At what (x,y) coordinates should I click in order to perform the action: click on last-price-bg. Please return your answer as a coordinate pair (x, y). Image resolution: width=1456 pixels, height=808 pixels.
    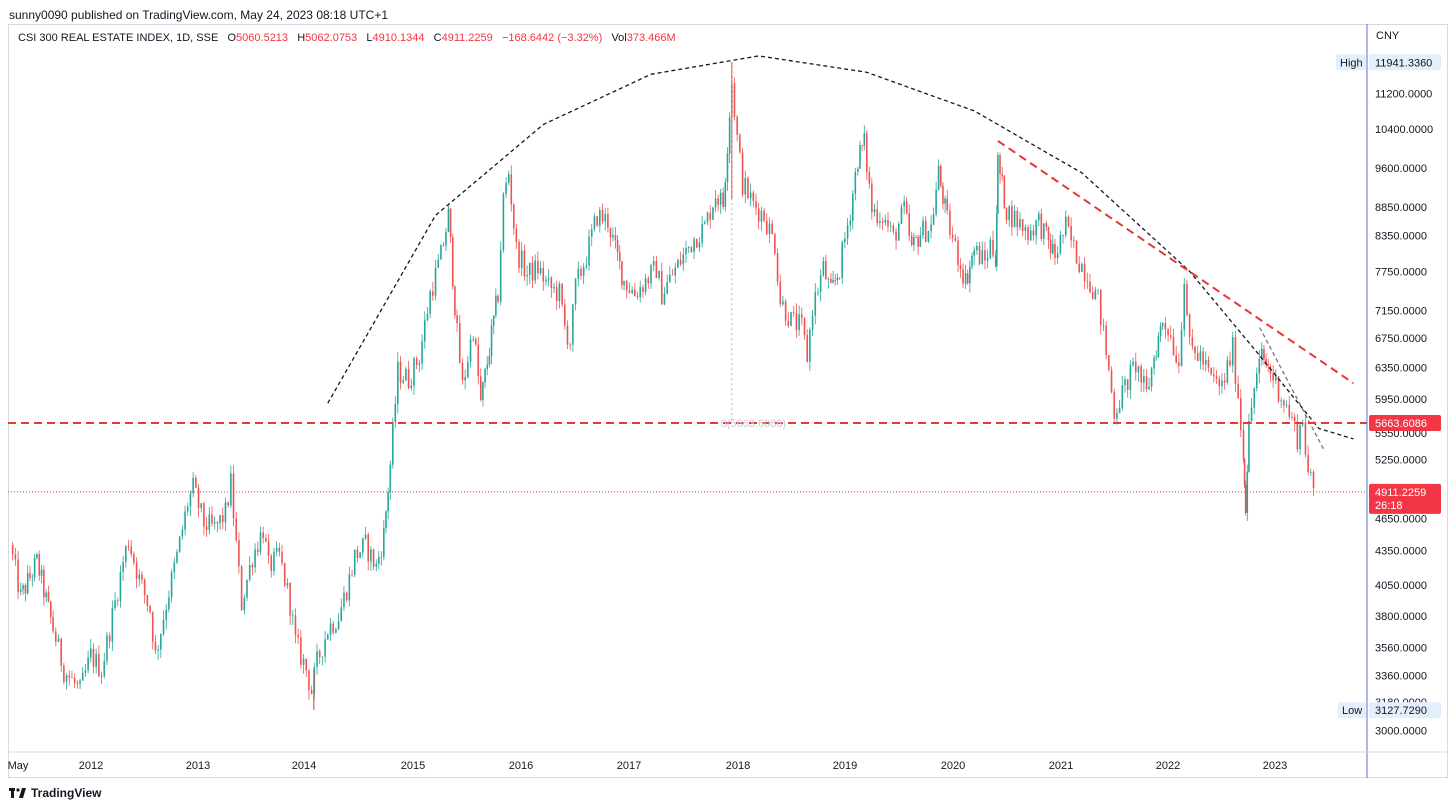
    Looking at the image, I should click on (1405, 498).